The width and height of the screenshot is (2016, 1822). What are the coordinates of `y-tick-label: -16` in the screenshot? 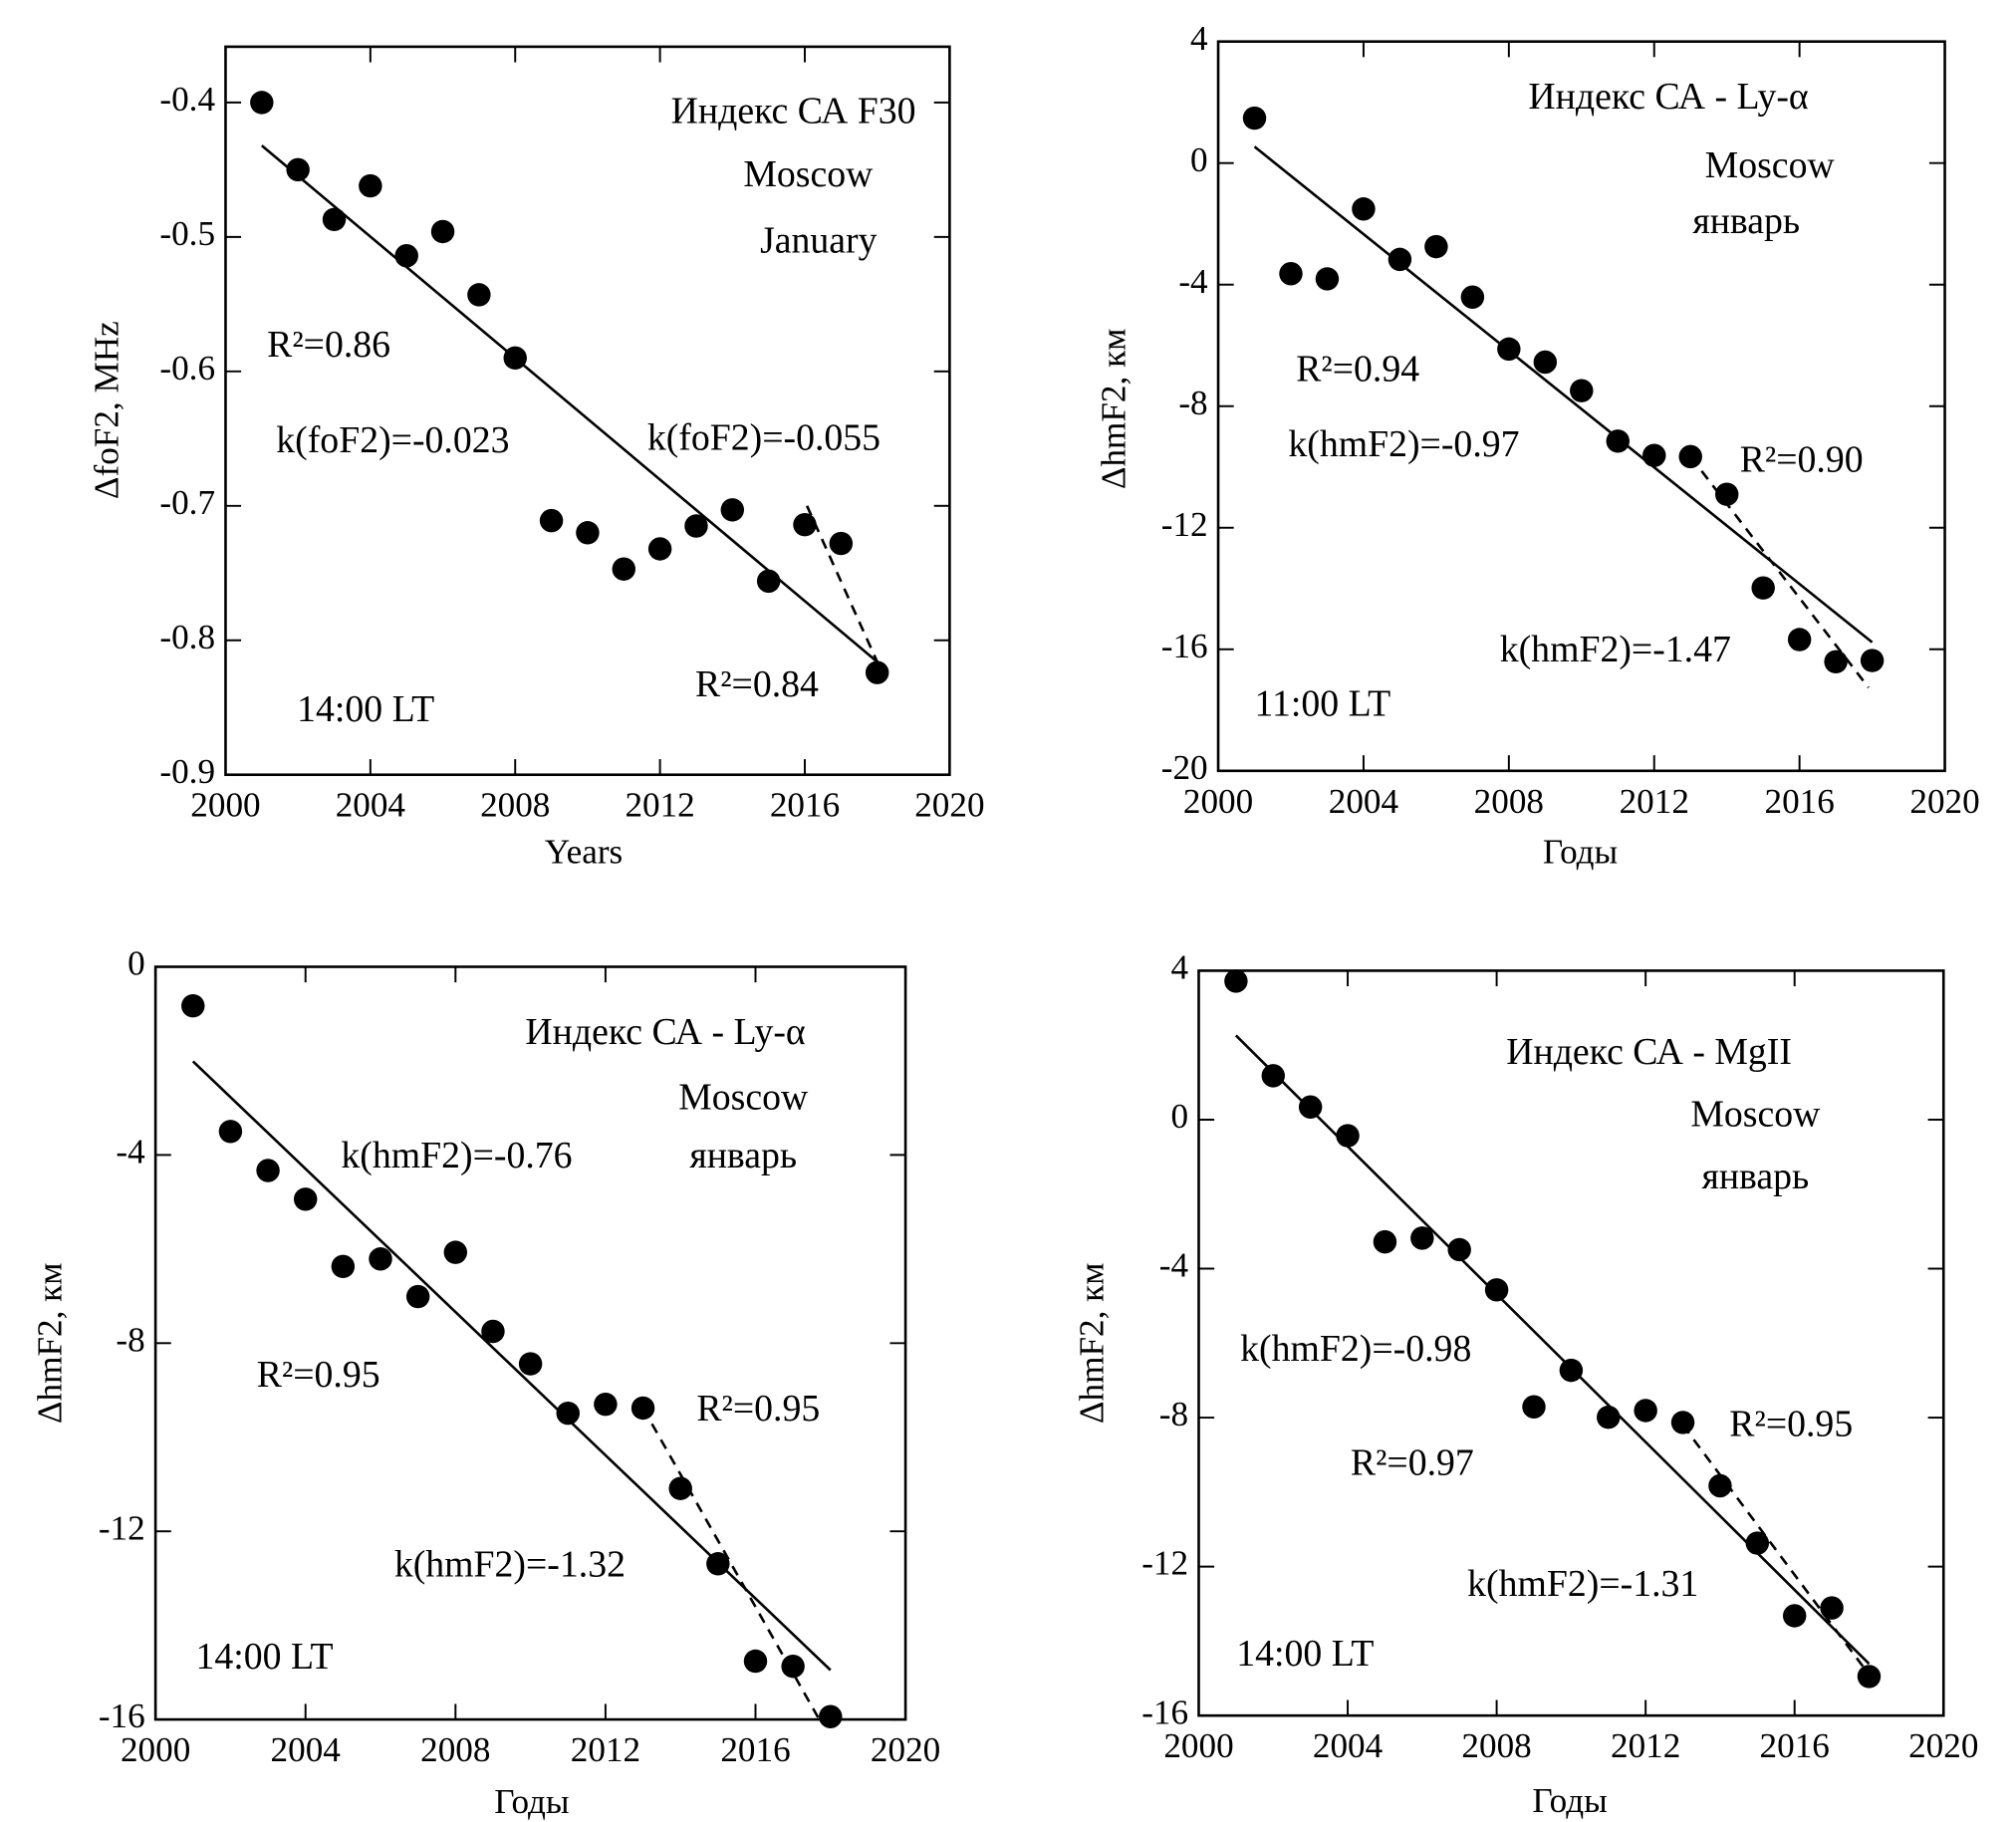 It's located at (122, 1715).